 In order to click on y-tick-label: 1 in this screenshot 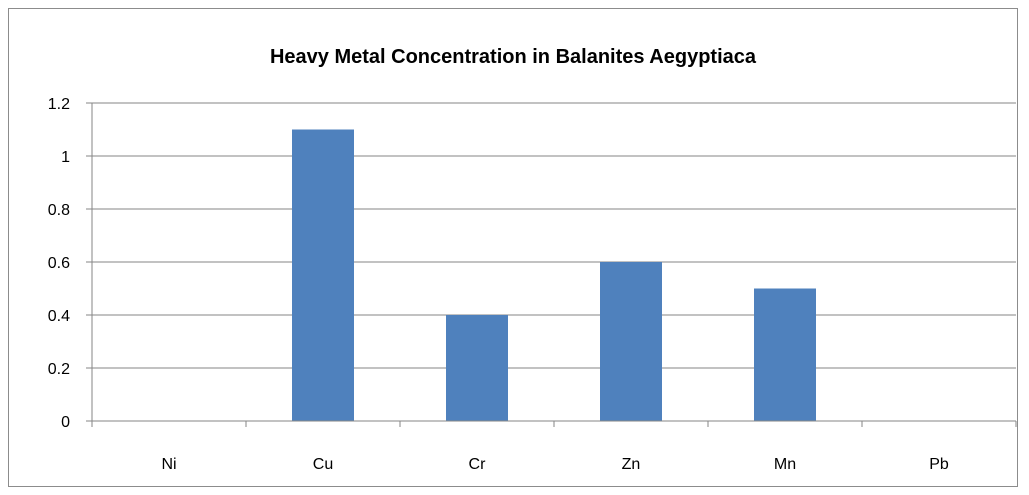, I will do `click(65, 157)`.